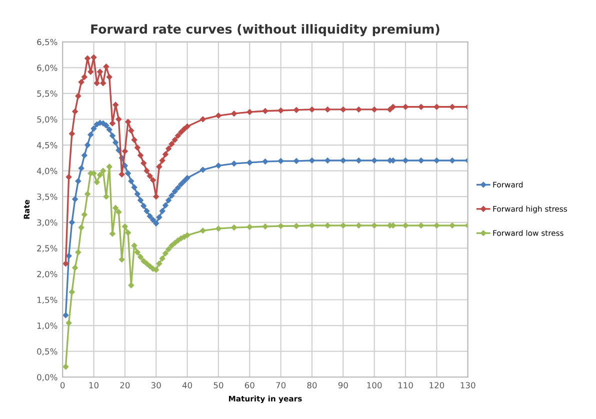 This screenshot has width=596, height=419. What do you see at coordinates (47, 94) in the screenshot?
I see `y-tick-label: 5,5%` at bounding box center [47, 94].